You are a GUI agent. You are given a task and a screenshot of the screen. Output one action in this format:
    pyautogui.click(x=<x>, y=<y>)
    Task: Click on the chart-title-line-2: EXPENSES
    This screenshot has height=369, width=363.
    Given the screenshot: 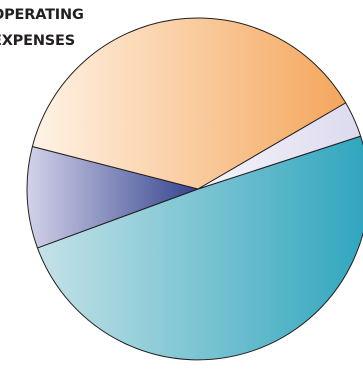 What is the action you would take?
    pyautogui.click(x=37, y=41)
    